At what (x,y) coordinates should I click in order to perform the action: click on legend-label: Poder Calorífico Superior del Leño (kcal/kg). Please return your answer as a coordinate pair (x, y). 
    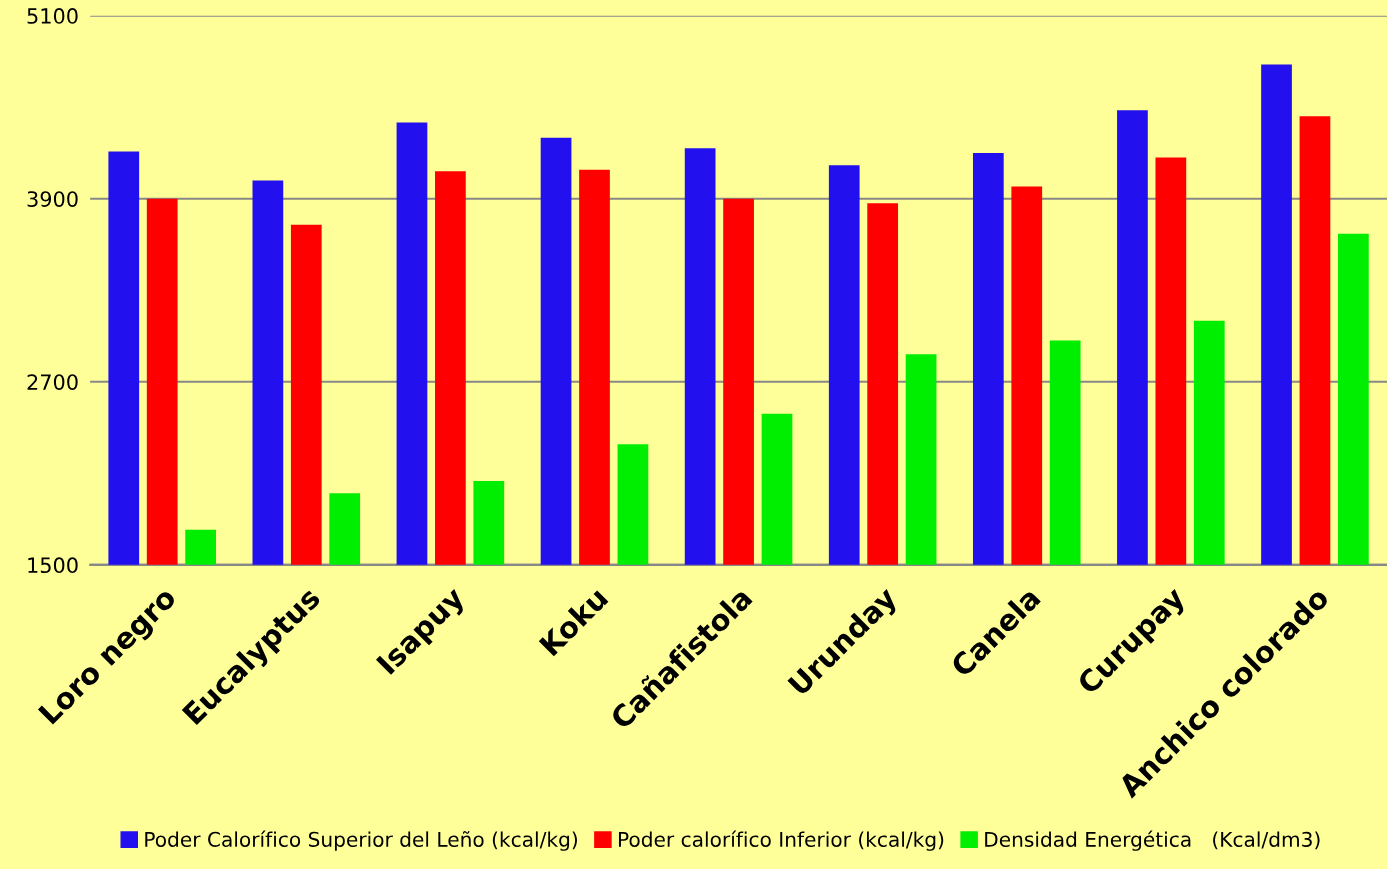
    Looking at the image, I should click on (361, 840).